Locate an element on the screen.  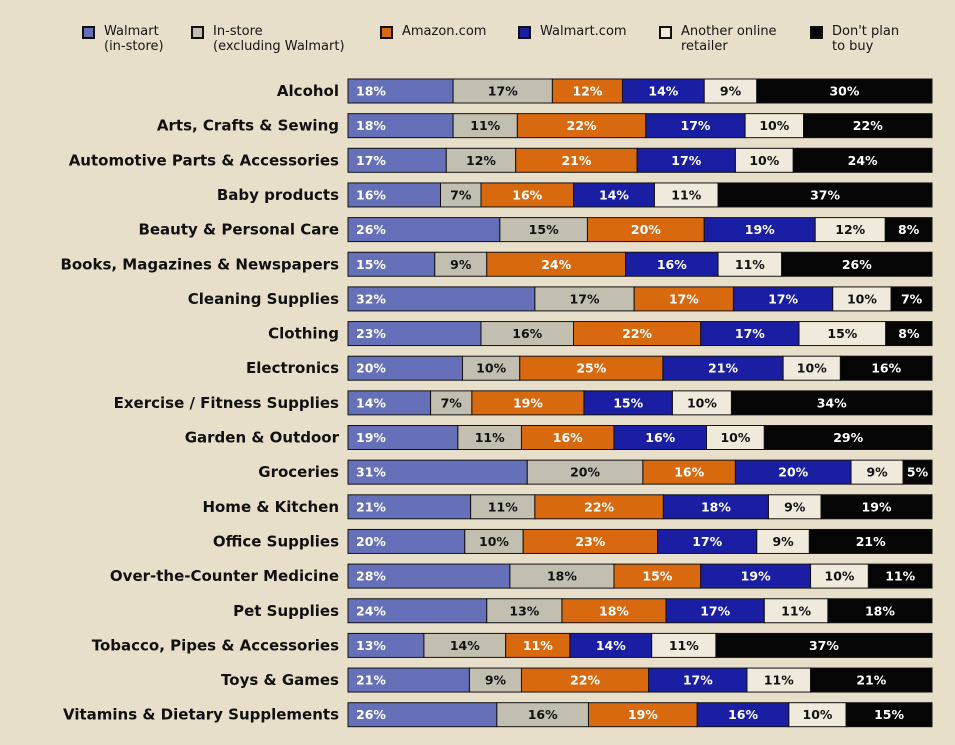
bar-segment-cleaning-supplies-s5 is located at coordinates (911, 299).